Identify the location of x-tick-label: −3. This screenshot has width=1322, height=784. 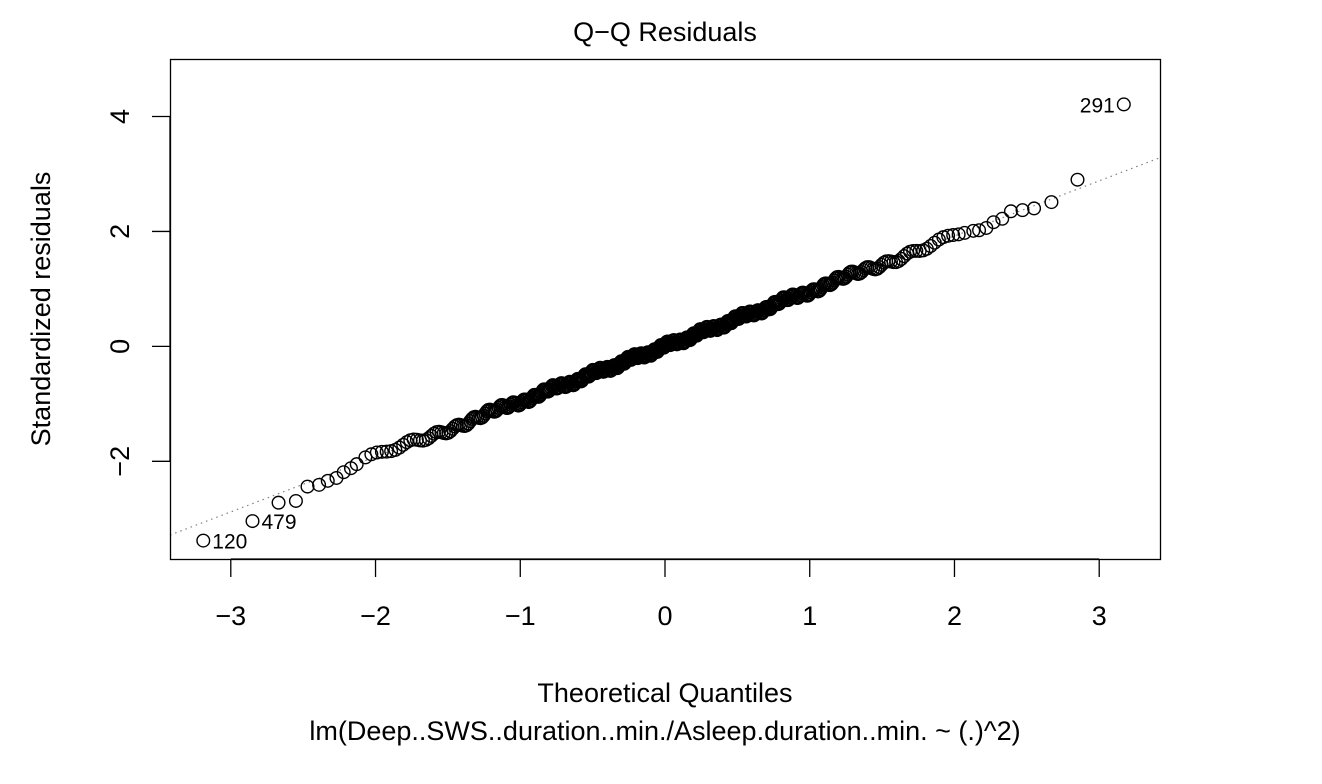
(230, 616).